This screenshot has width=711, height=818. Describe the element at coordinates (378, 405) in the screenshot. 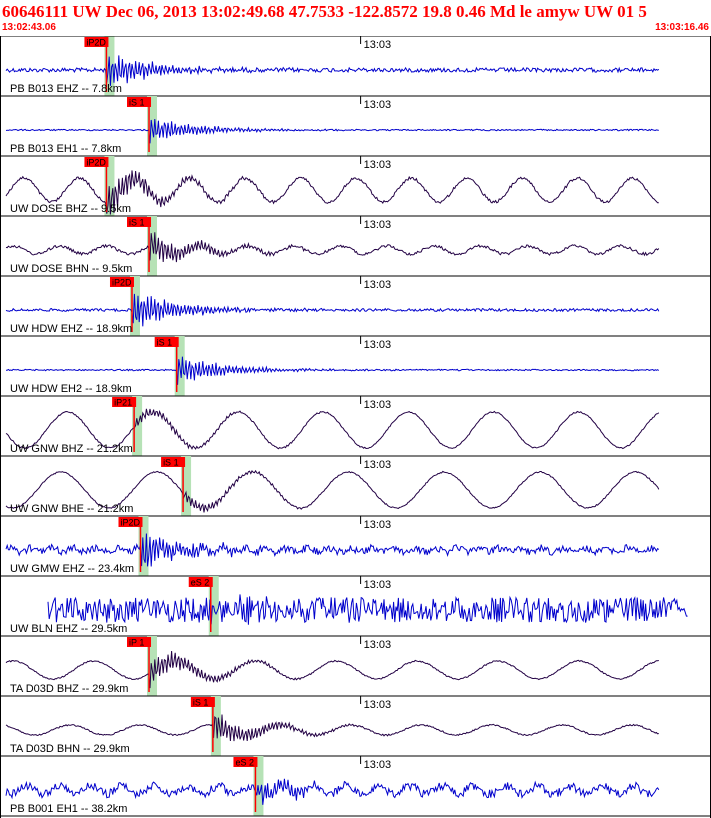

I see `tick-label-6: 13:03` at that location.